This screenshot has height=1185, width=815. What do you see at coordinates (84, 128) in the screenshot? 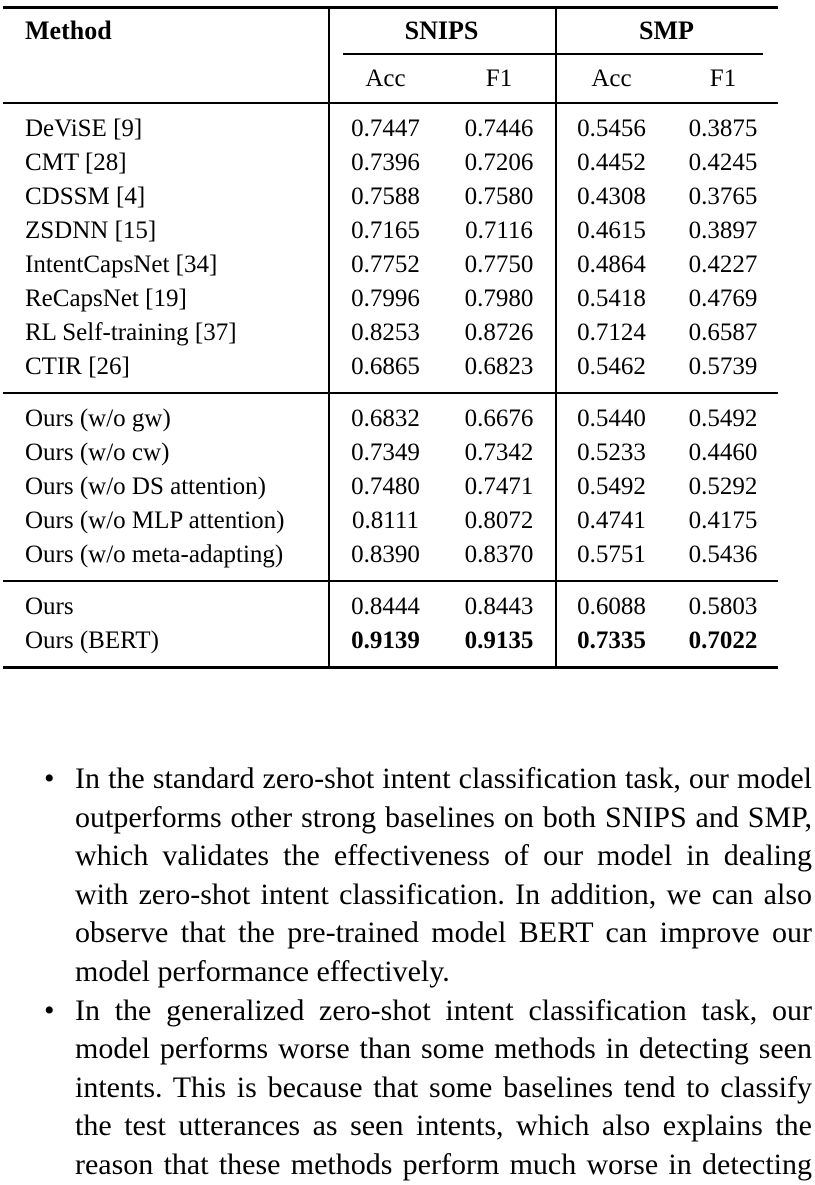
I see `method-cell: DeViSE [9]` at bounding box center [84, 128].